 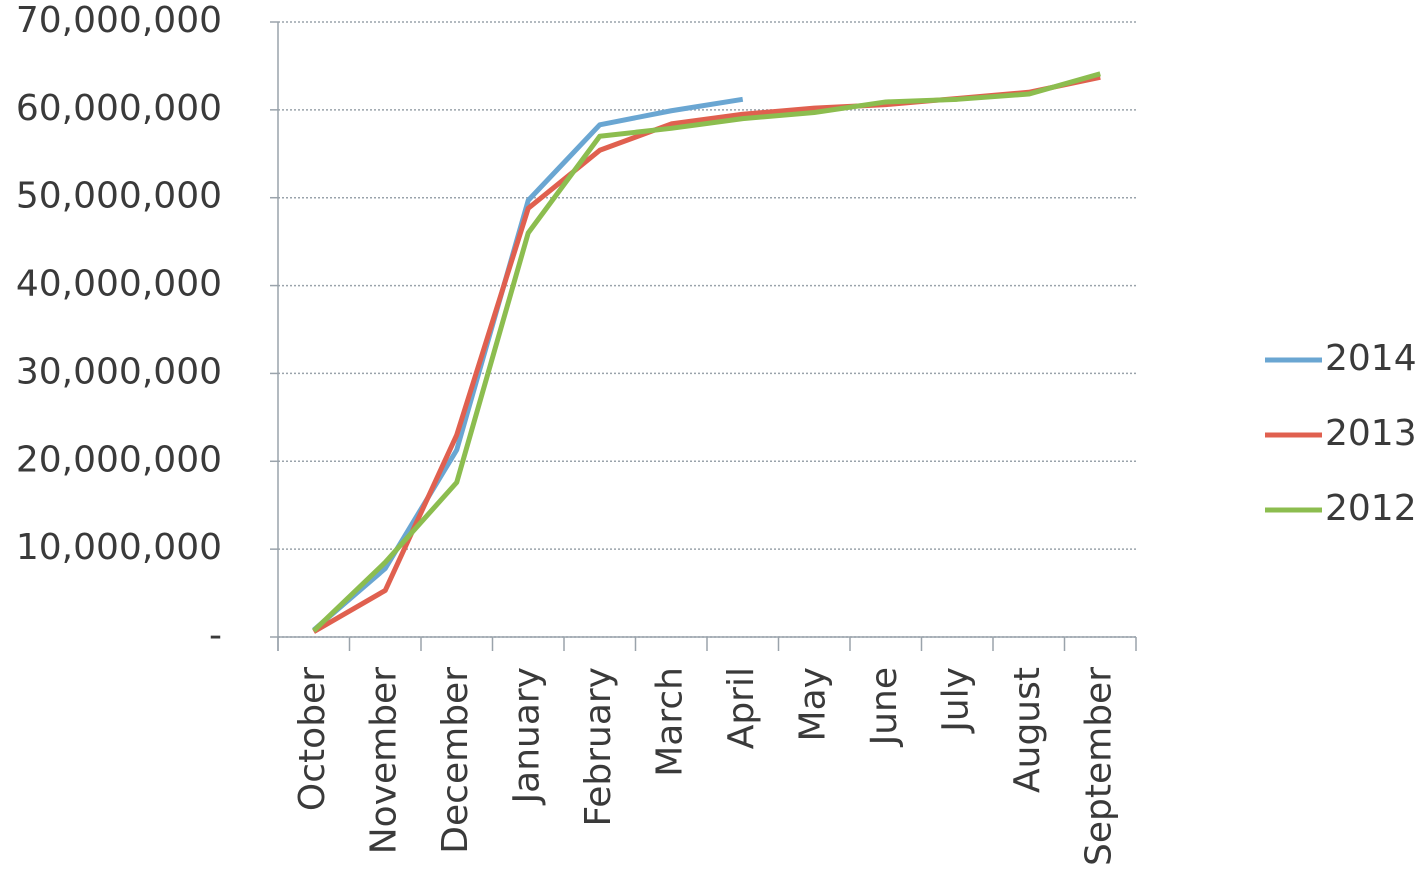 I want to click on legend-label: 2013, so click(x=1371, y=433).